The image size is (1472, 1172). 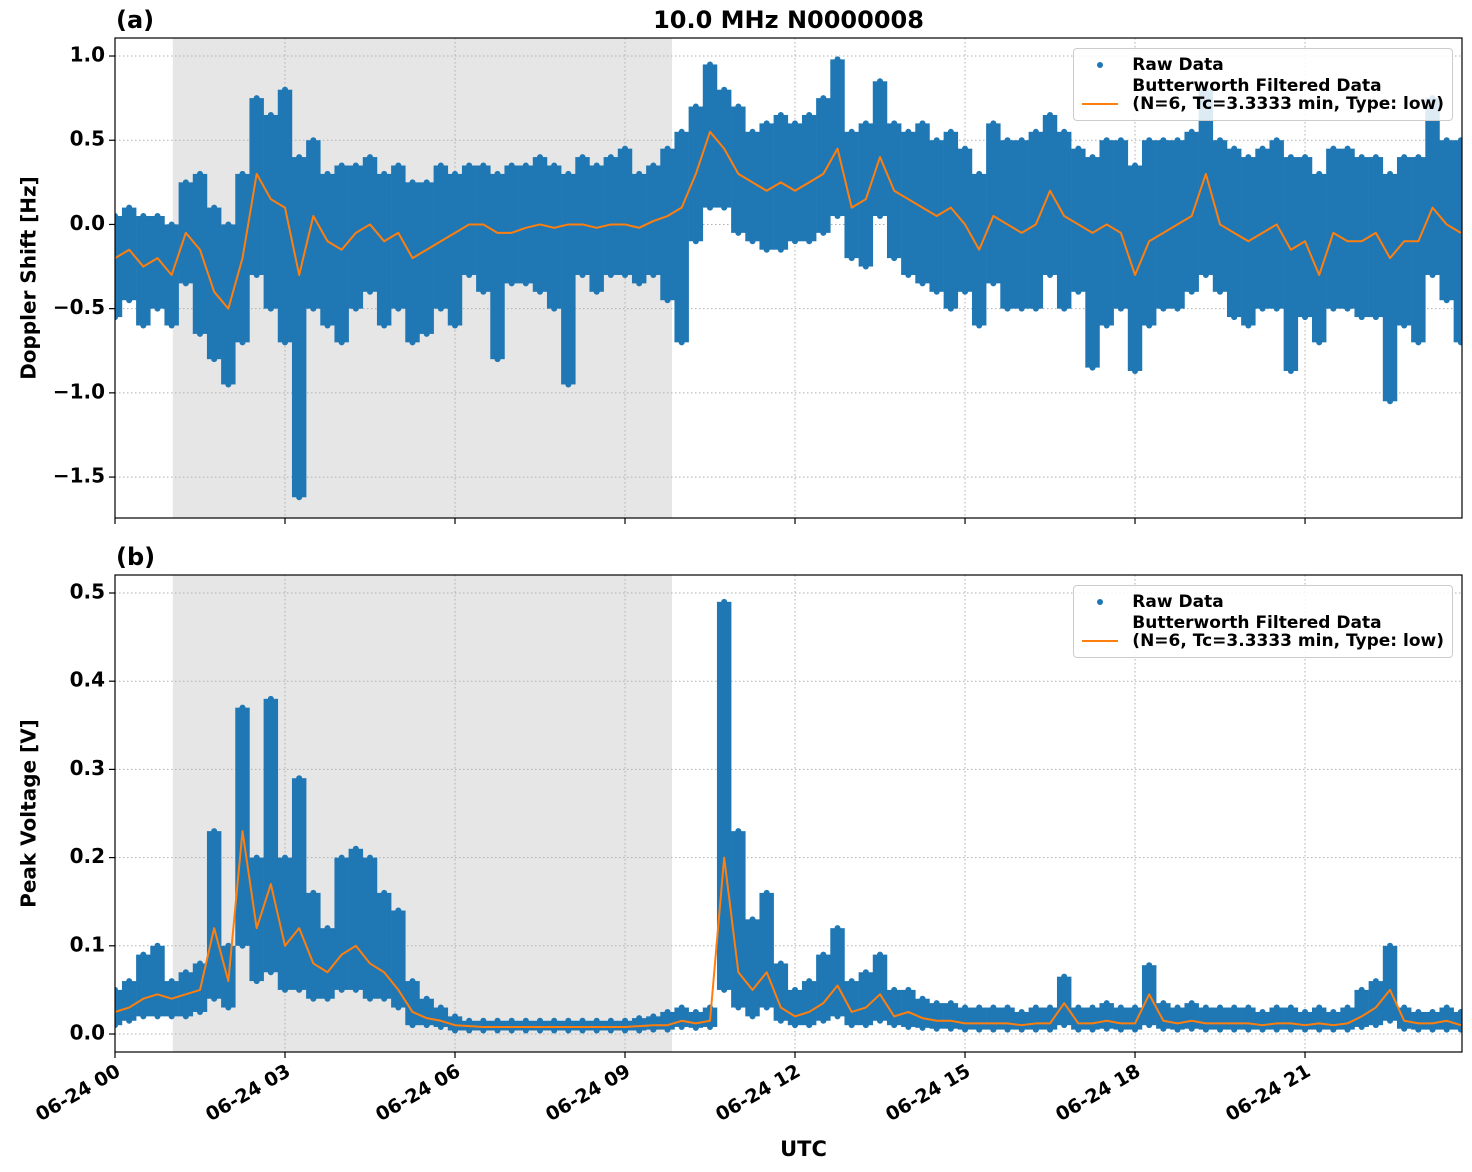 I want to click on y-tick-label: 0.4, so click(x=87, y=680).